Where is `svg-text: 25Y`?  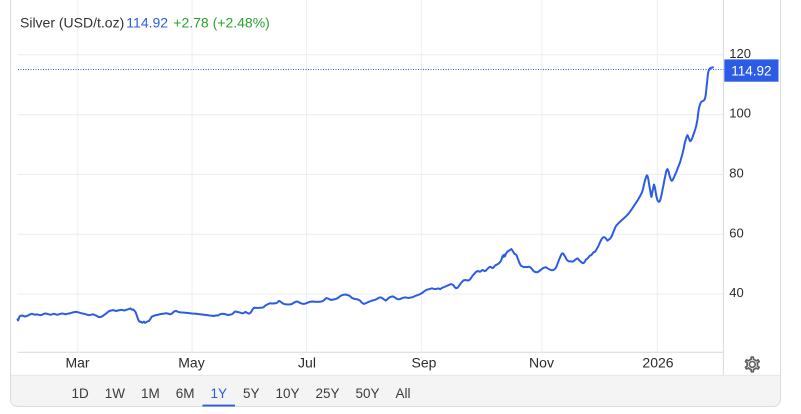
svg-text: 25Y is located at coordinates (327, 393).